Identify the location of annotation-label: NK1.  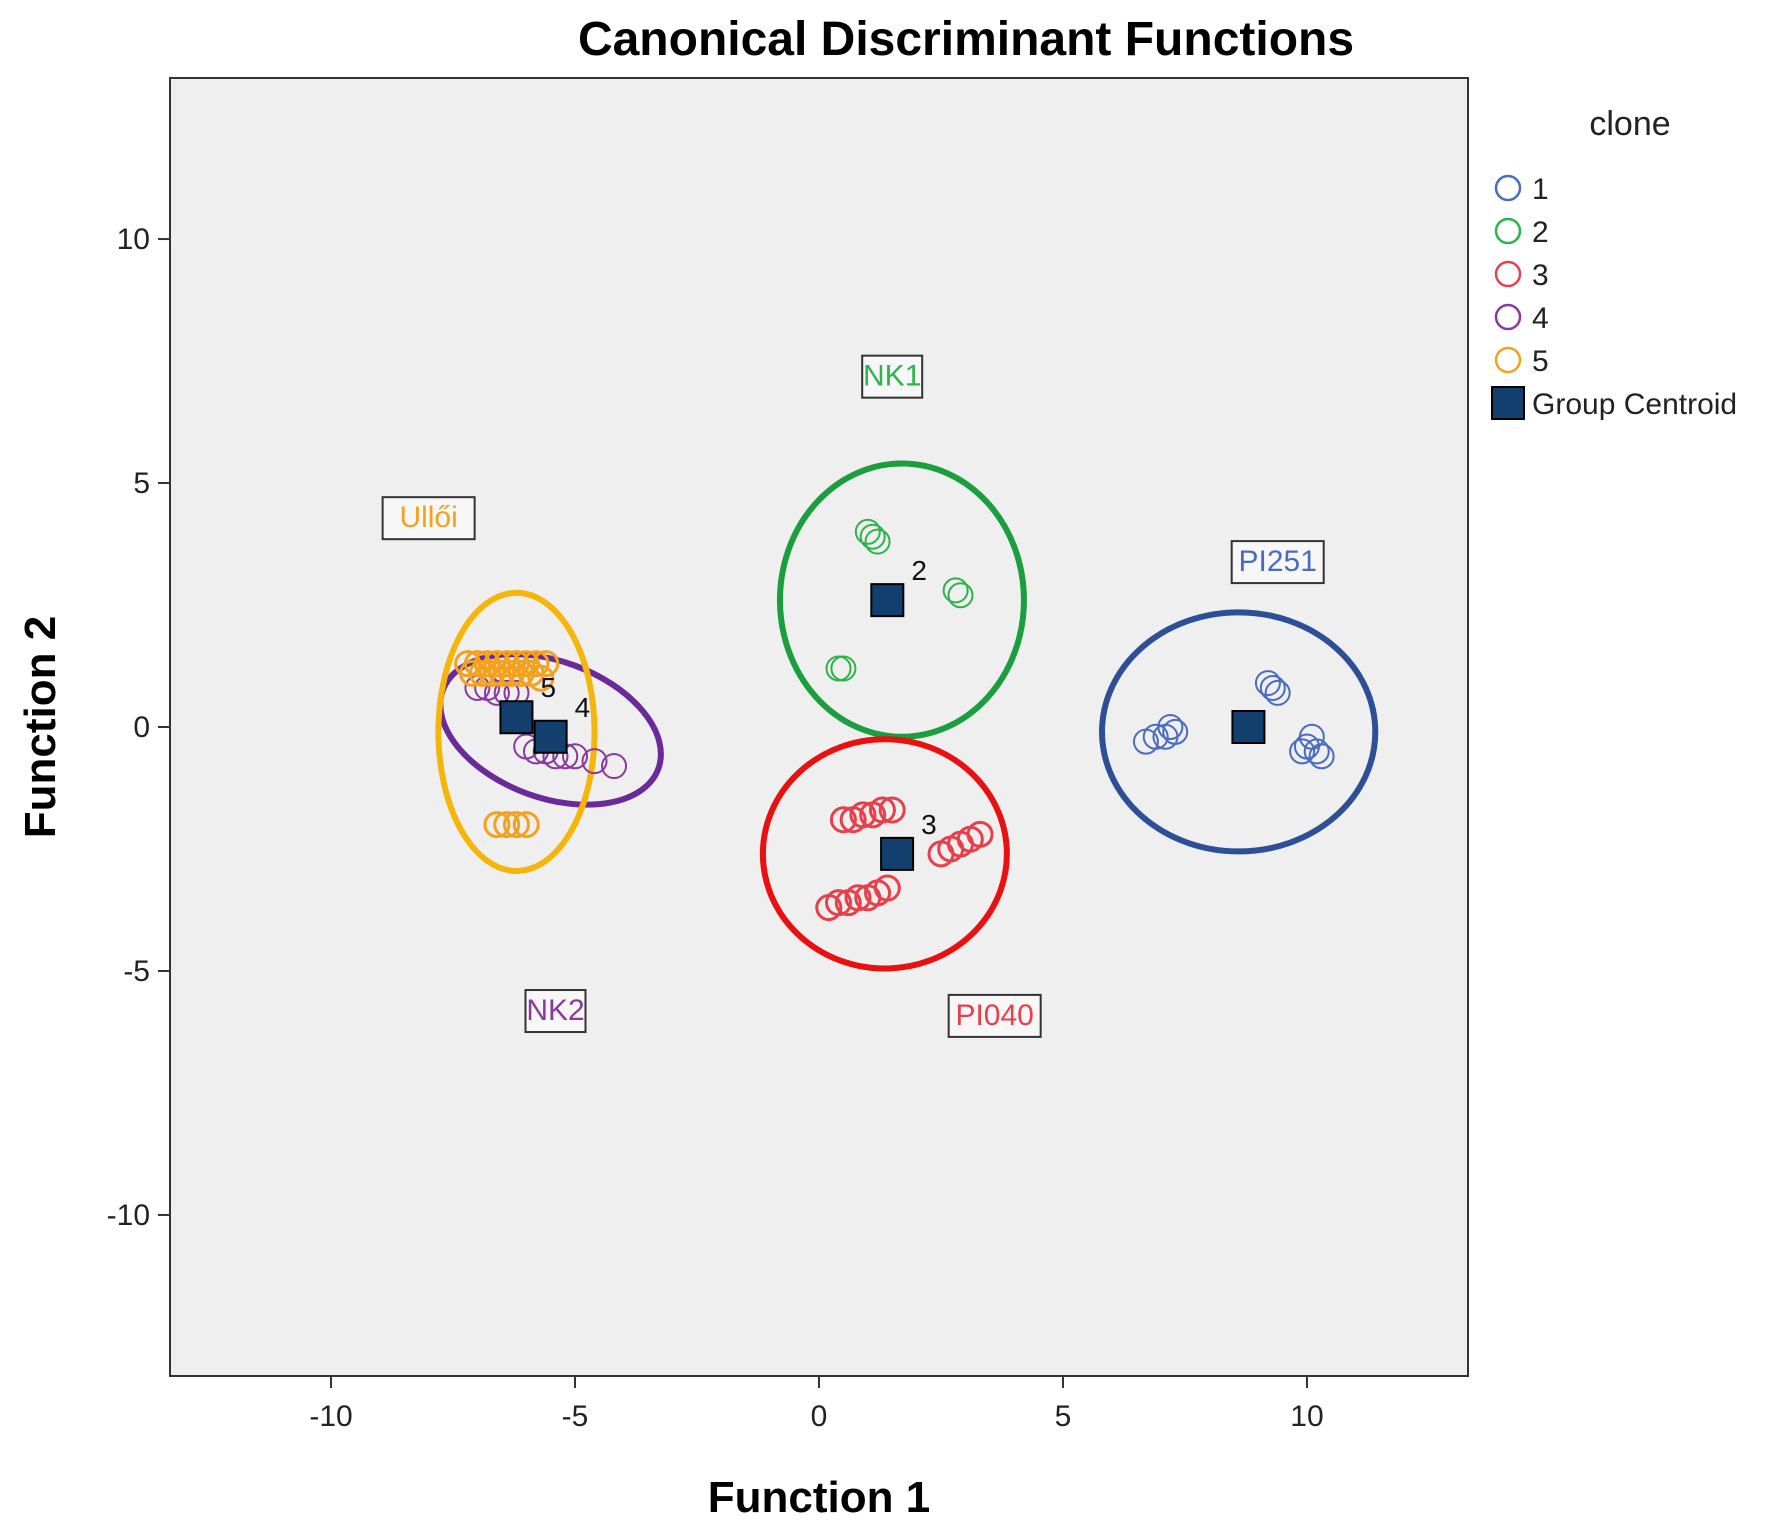
(892, 376).